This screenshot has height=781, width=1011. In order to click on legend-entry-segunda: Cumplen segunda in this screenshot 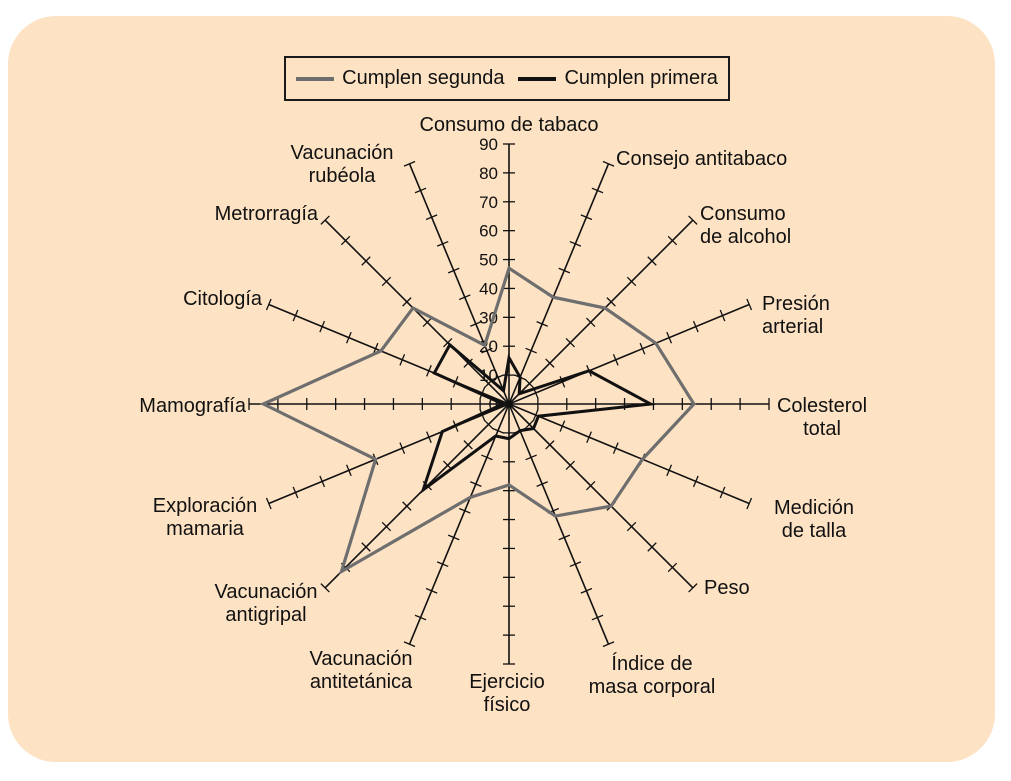, I will do `click(400, 78)`.